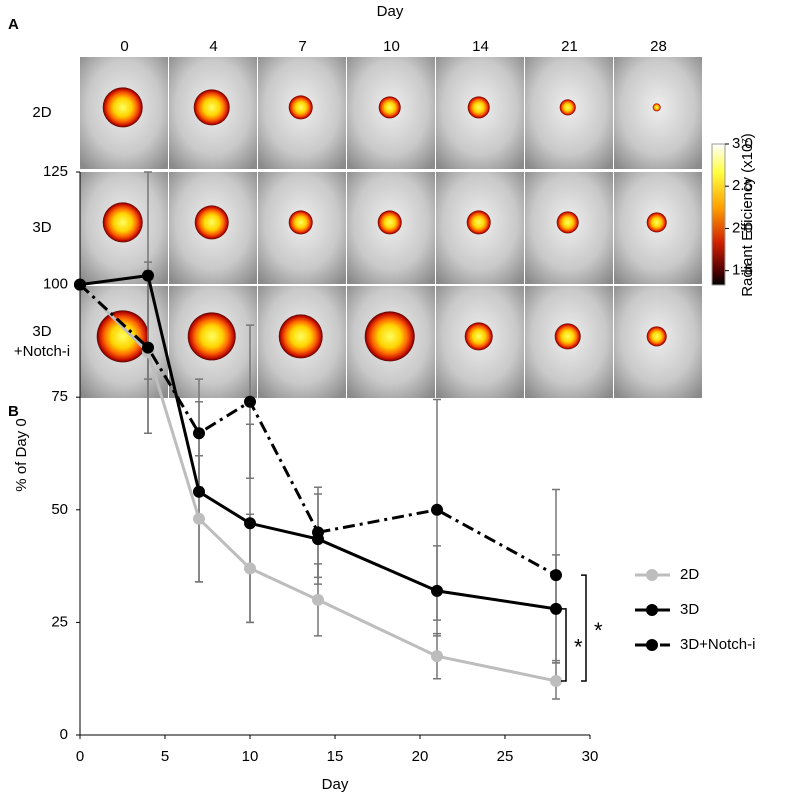 This screenshot has height=805, width=800. I want to click on panel-label: B, so click(13, 411).